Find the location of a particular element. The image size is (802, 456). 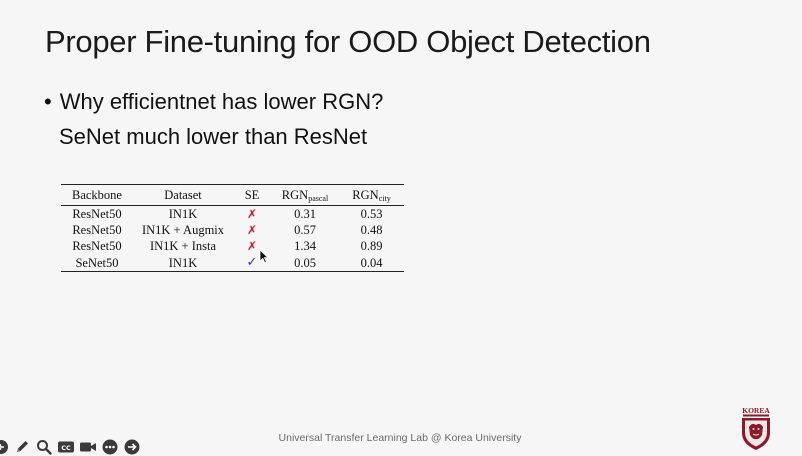

cell-rgn-pascal: 0.05 is located at coordinates (305, 262).